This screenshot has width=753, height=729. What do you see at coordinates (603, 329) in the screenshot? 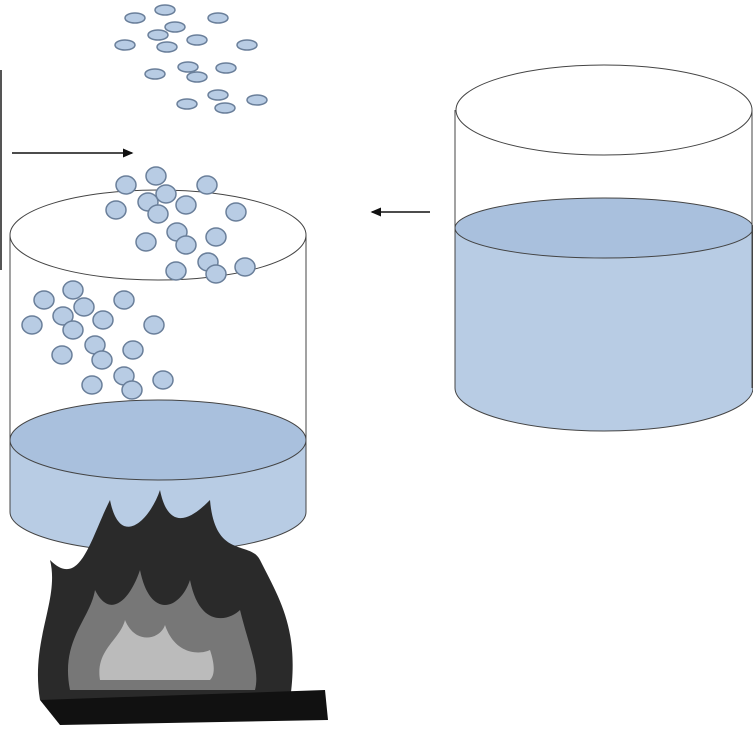
I see `water-body` at bounding box center [603, 329].